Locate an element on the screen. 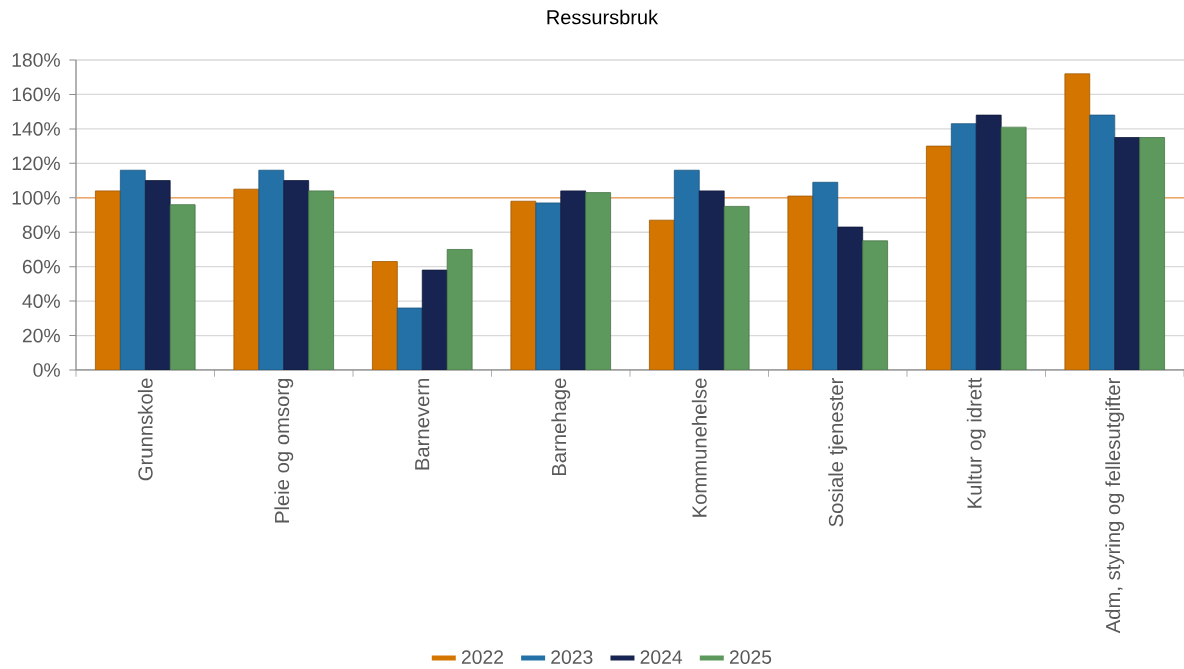  y-tick-label: 80% is located at coordinates (41, 232).